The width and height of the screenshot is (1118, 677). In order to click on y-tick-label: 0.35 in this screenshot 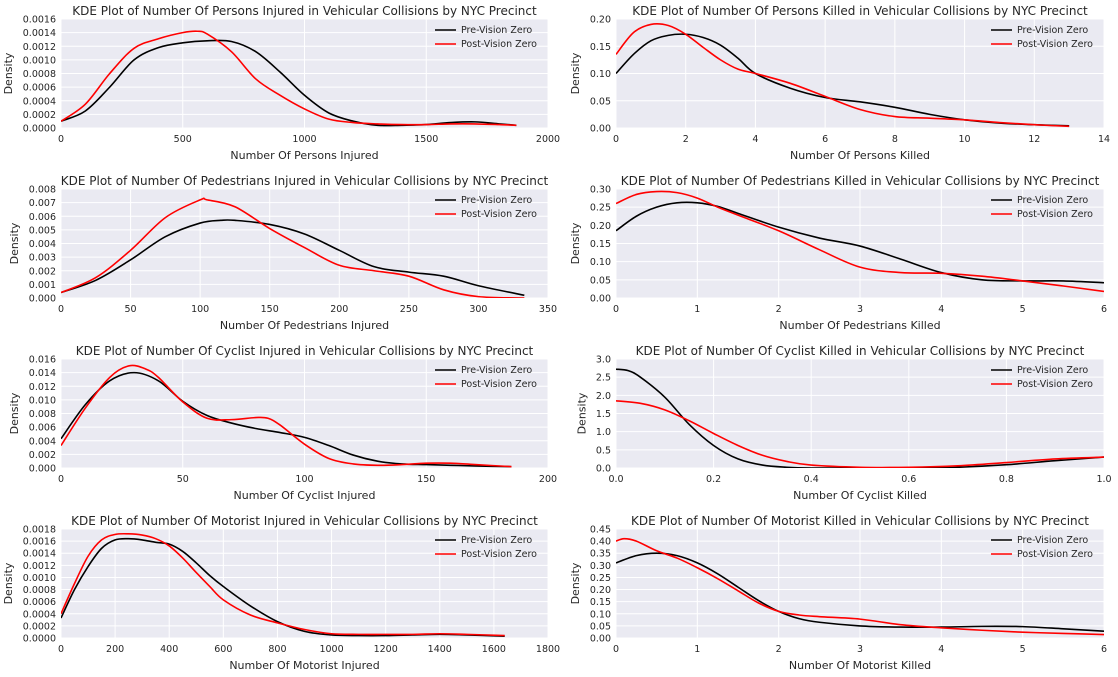, I will do `click(600, 554)`.